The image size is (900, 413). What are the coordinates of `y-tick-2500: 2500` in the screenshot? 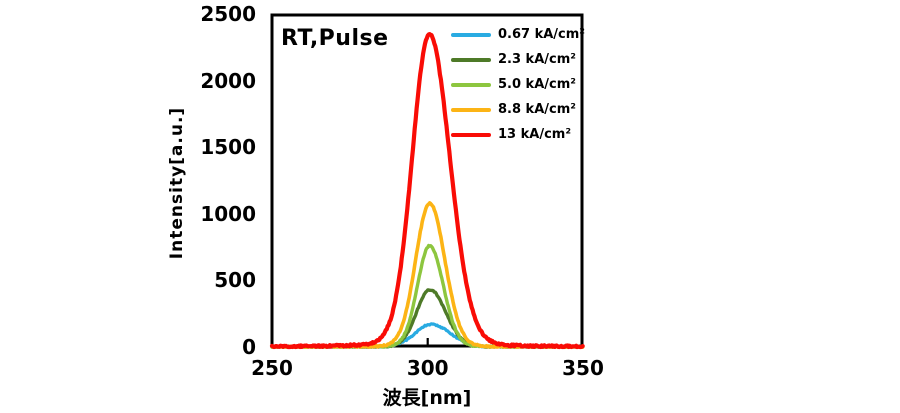 It's located at (228, 14).